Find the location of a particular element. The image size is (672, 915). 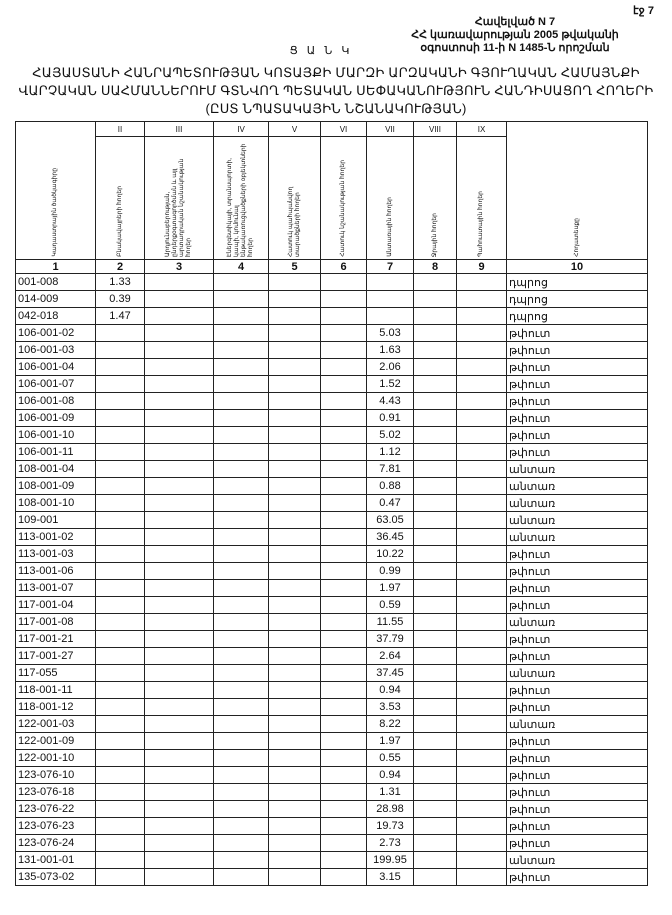

column-roman-numeral: IV is located at coordinates (241, 129).